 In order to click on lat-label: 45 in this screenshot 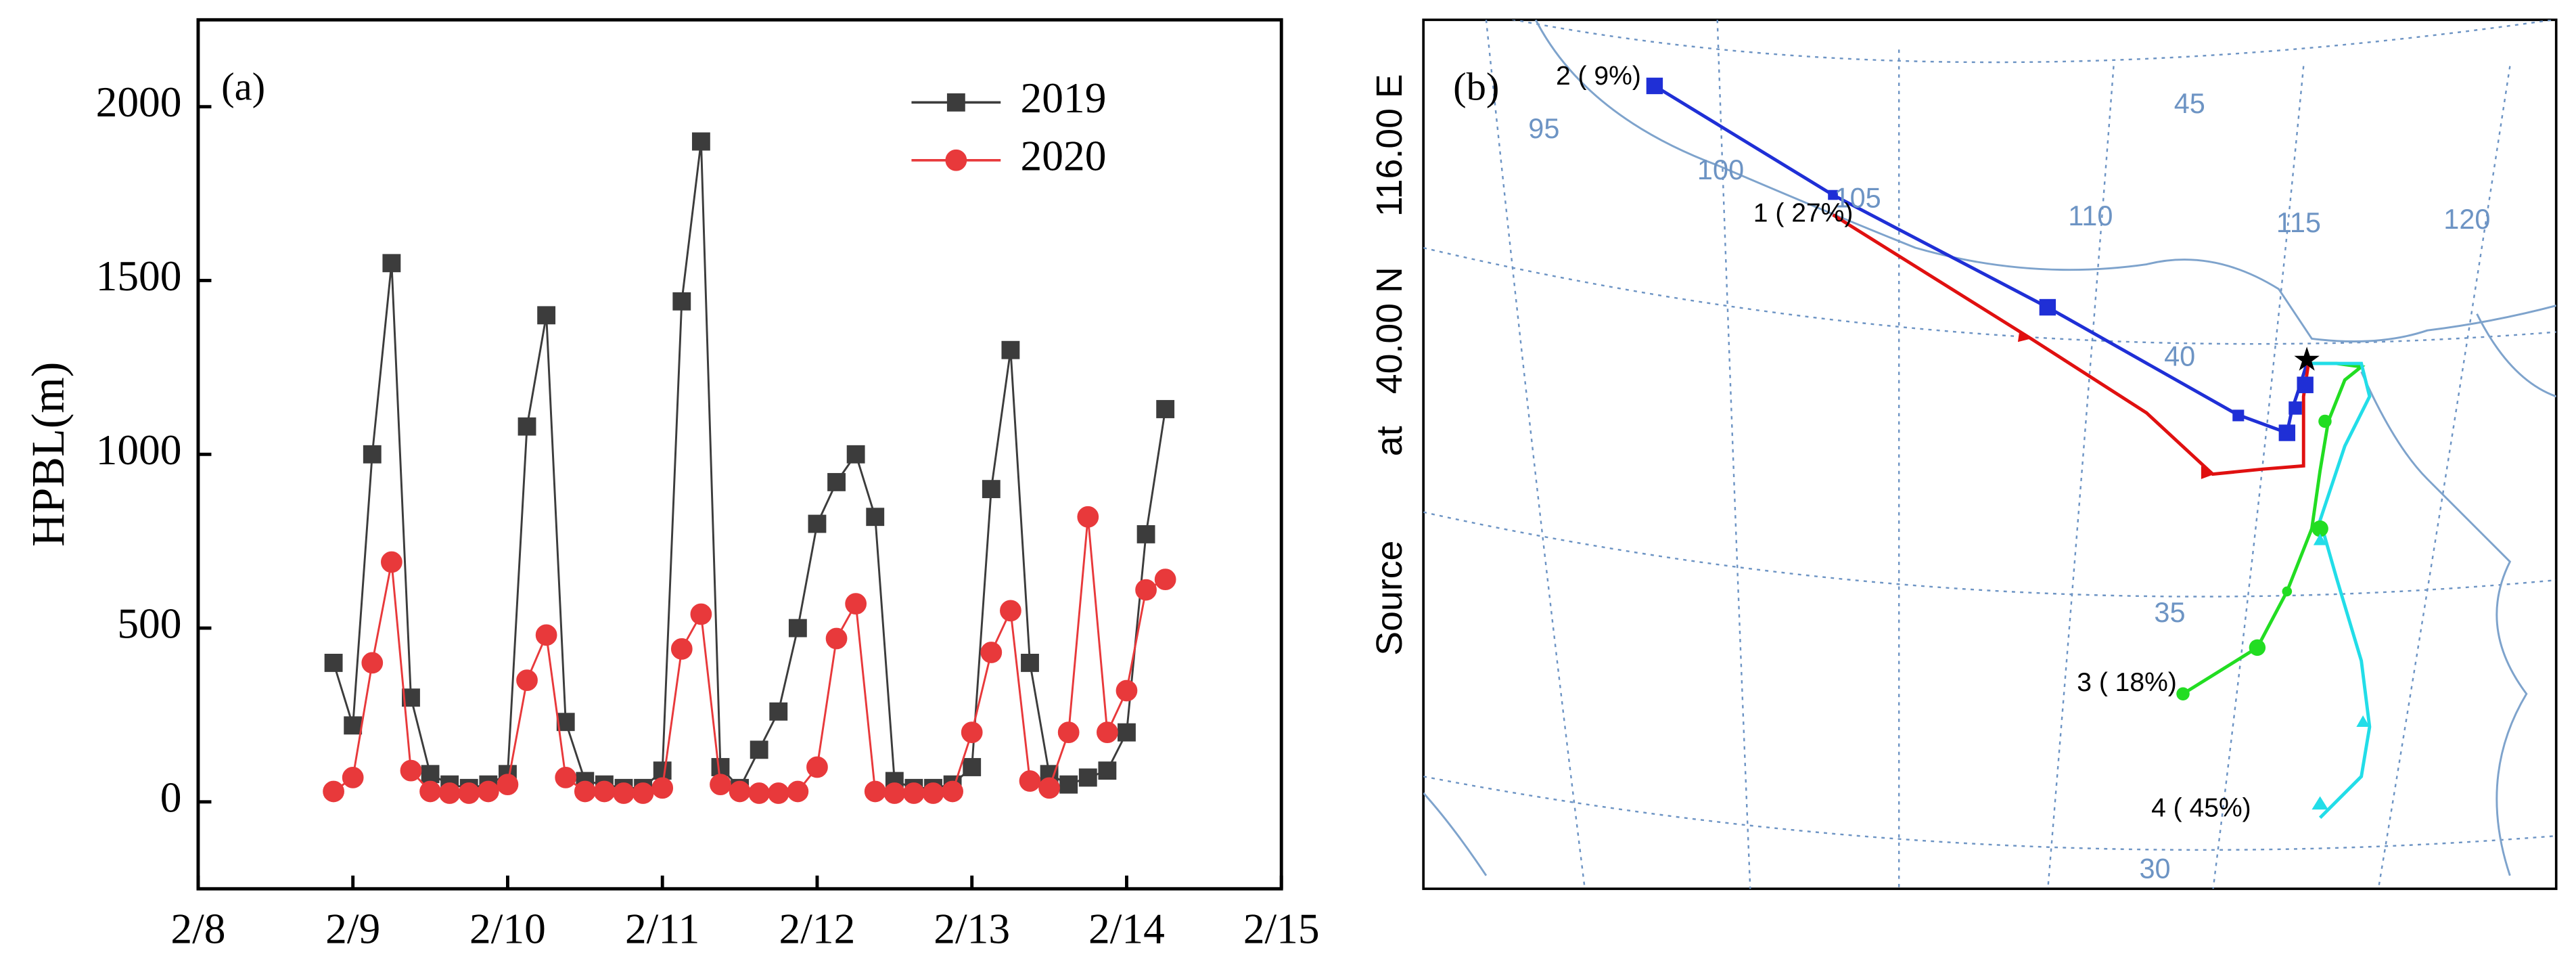, I will do `click(2189, 103)`.